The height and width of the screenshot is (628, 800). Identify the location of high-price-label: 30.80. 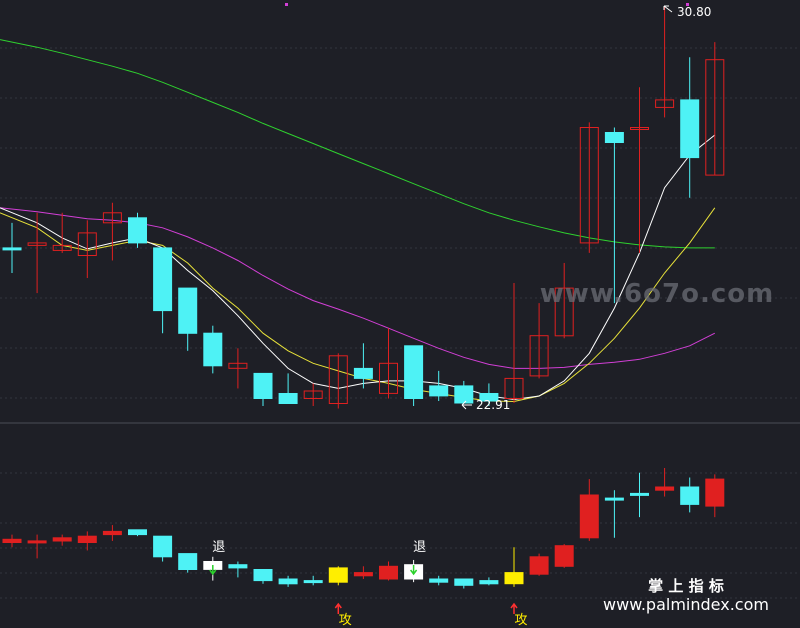
(694, 12).